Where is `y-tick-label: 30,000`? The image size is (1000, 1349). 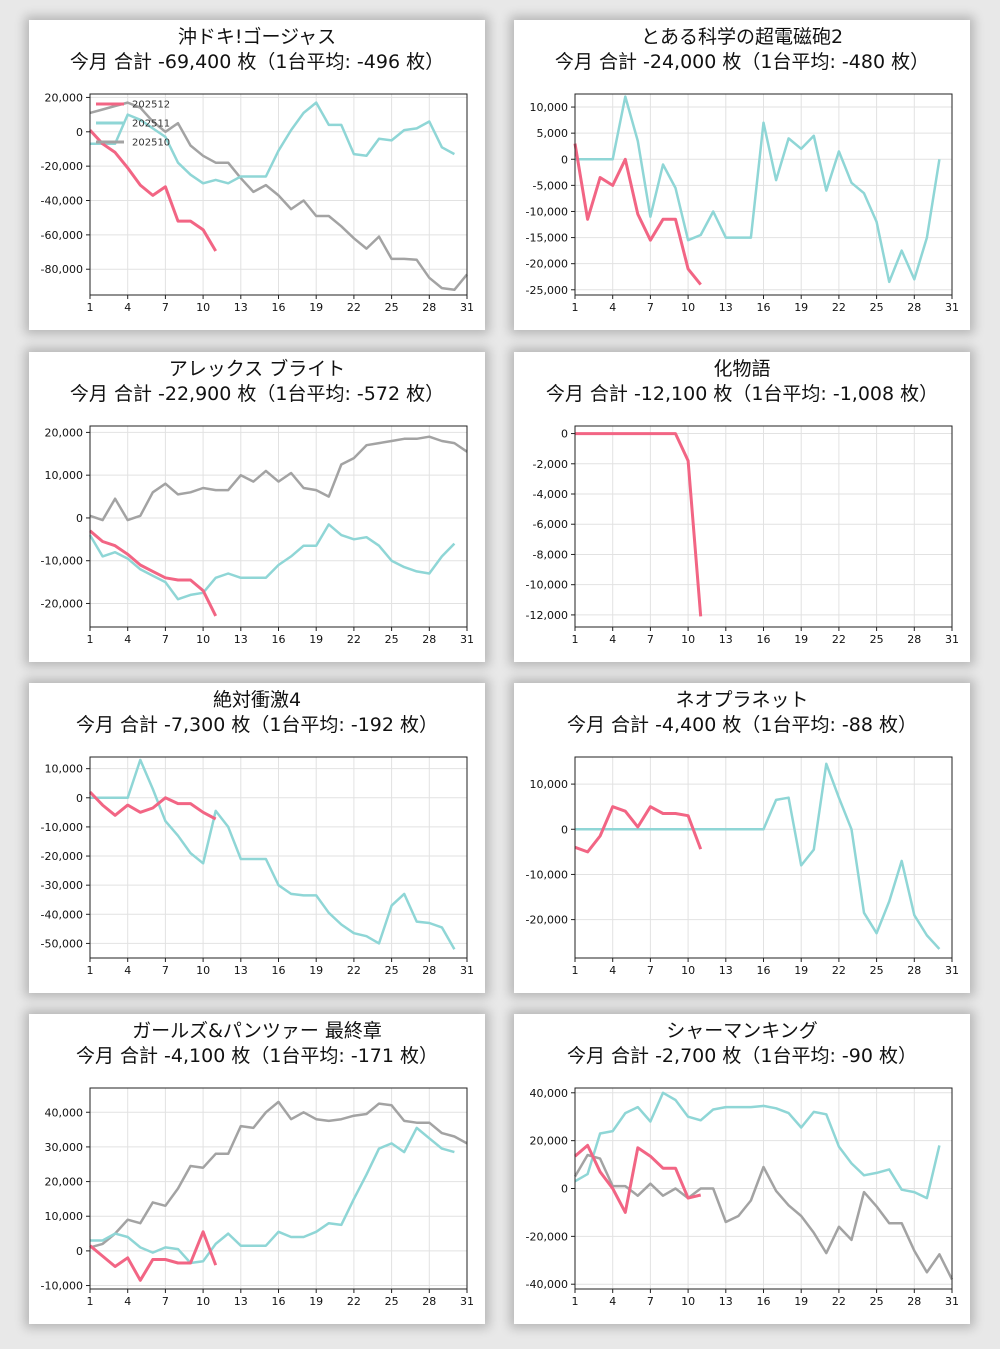 y-tick-label: 30,000 is located at coordinates (64, 1147).